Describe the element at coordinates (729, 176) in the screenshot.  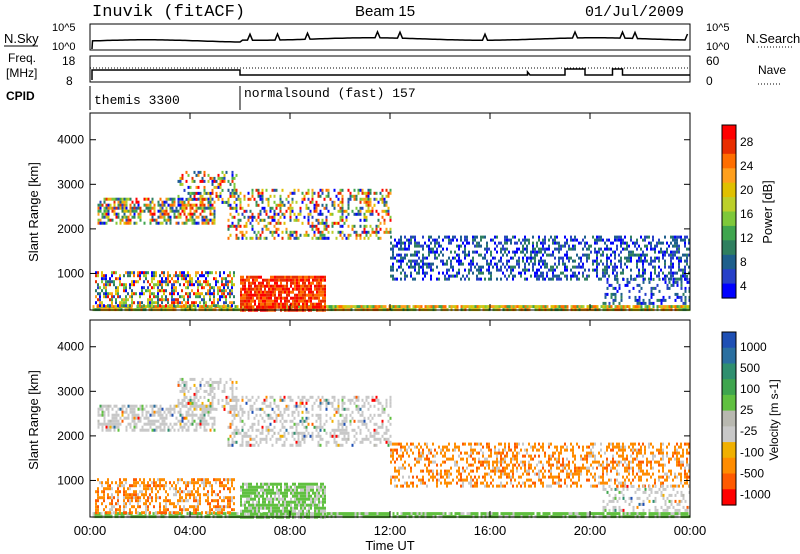
I see `power-colorbar-swatch` at that location.